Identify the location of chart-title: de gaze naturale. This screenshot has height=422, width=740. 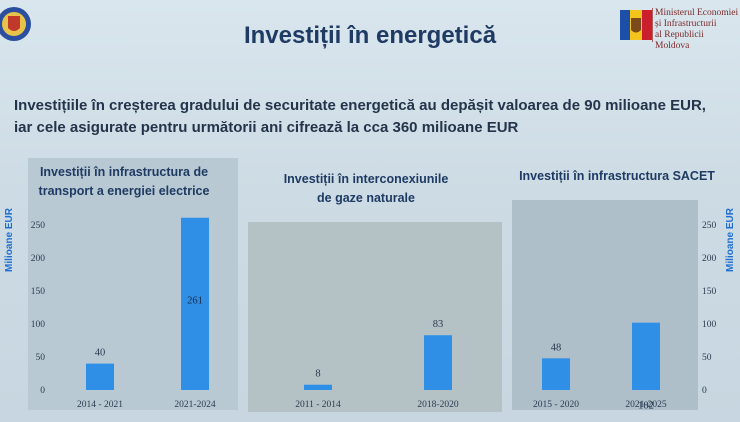
(366, 198).